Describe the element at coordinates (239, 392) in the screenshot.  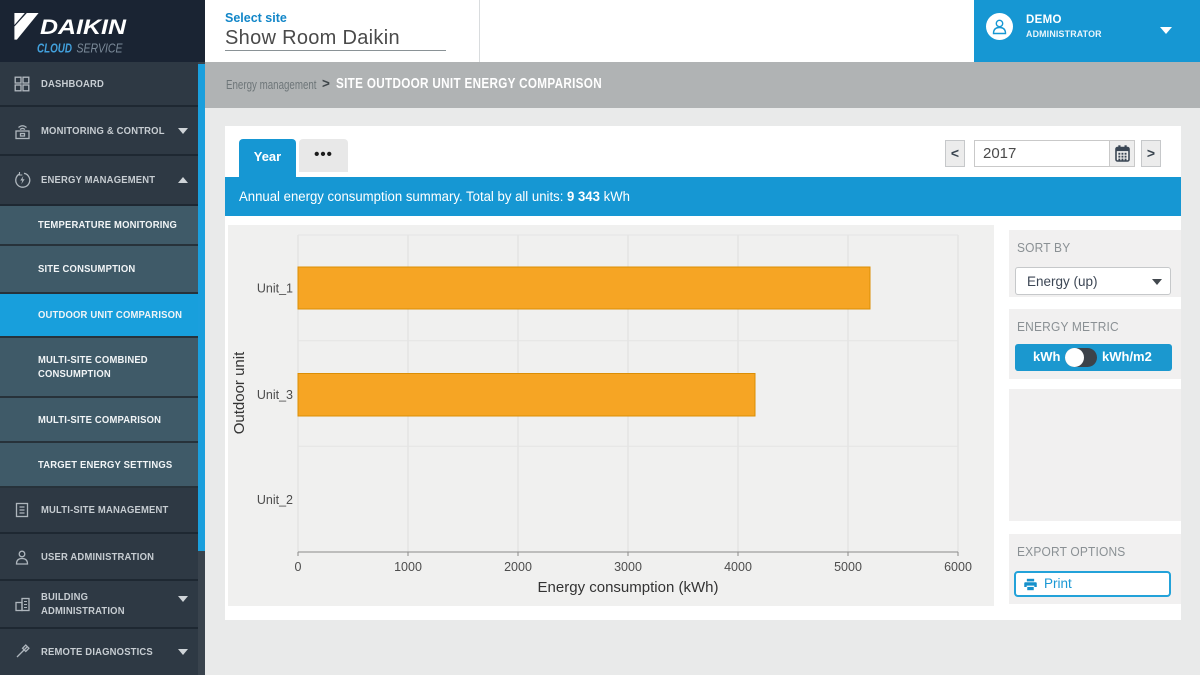
I see `svg-text: Outdoor unit` at that location.